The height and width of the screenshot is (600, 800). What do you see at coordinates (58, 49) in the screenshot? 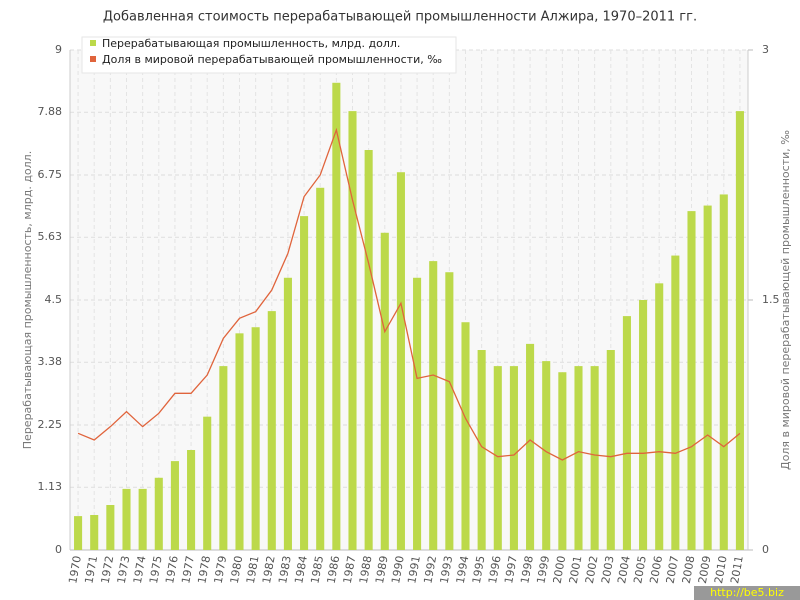
I see `y-tick-label: 9` at bounding box center [58, 49].